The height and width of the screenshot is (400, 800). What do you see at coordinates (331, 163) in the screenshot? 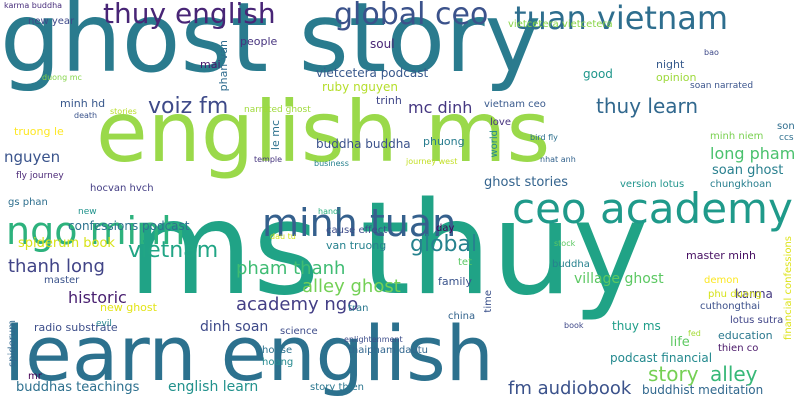
I see `word: business` at bounding box center [331, 163].